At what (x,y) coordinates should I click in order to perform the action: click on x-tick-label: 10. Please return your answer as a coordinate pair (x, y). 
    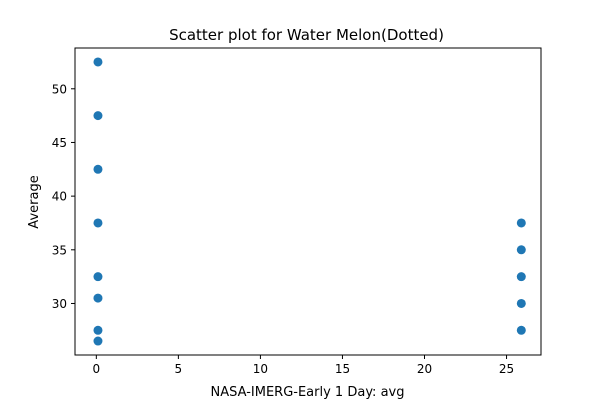
    Looking at the image, I should click on (260, 369).